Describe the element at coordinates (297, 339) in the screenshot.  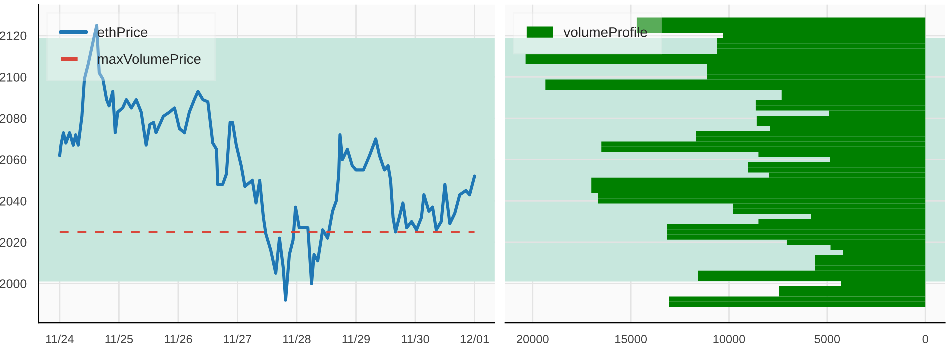
I see `x-tick-label: 11/28` at that location.